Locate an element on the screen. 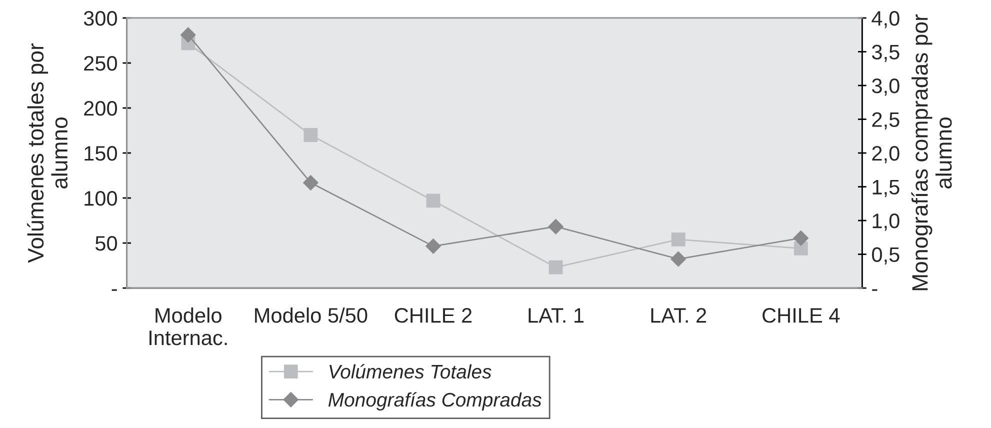 The width and height of the screenshot is (991, 428). y-tick-label: 50 is located at coordinates (106, 243).